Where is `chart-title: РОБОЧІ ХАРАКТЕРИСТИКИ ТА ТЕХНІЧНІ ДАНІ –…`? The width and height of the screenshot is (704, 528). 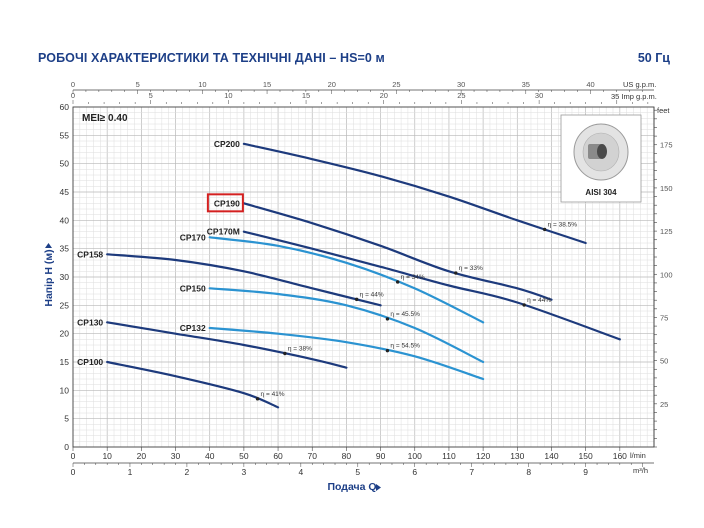
chart-title: РОБОЧІ ХАРАКТЕРИСТИКИ ТА ТЕХНІЧНІ ДАНІ –… is located at coordinates (211, 58).